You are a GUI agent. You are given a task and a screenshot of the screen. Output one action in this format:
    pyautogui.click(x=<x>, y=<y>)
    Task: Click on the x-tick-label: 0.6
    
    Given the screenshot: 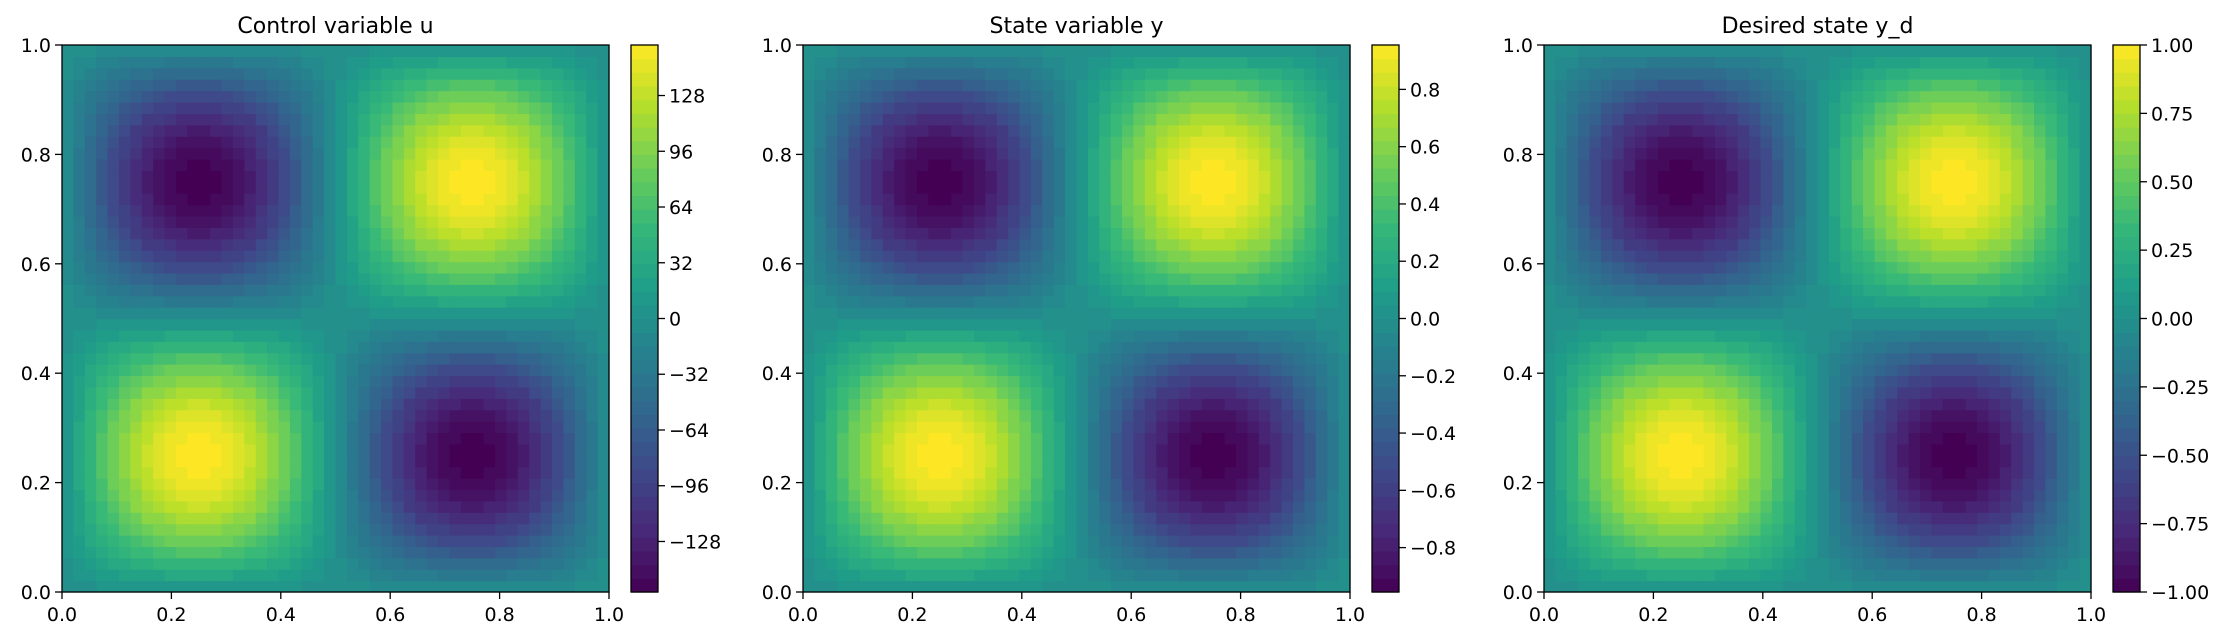 What is the action you would take?
    pyautogui.click(x=390, y=615)
    